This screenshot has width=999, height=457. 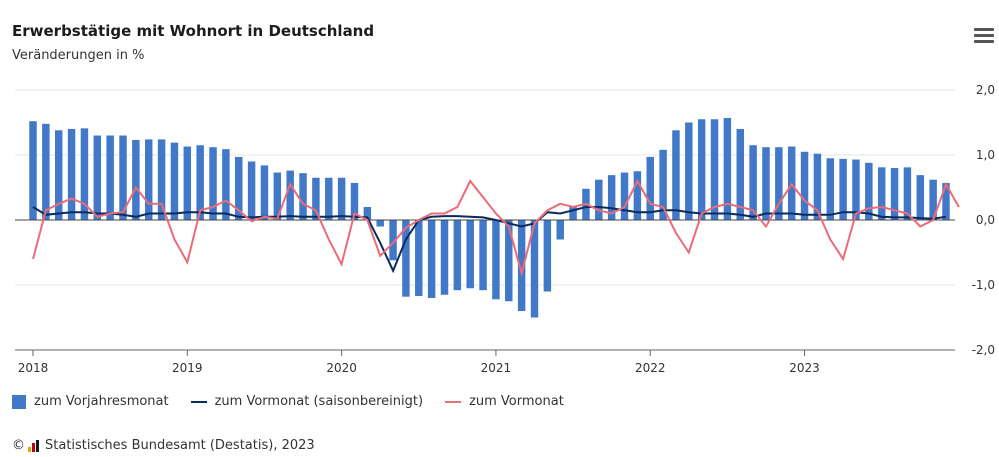 I want to click on legend-swatch-line-red, so click(x=453, y=401).